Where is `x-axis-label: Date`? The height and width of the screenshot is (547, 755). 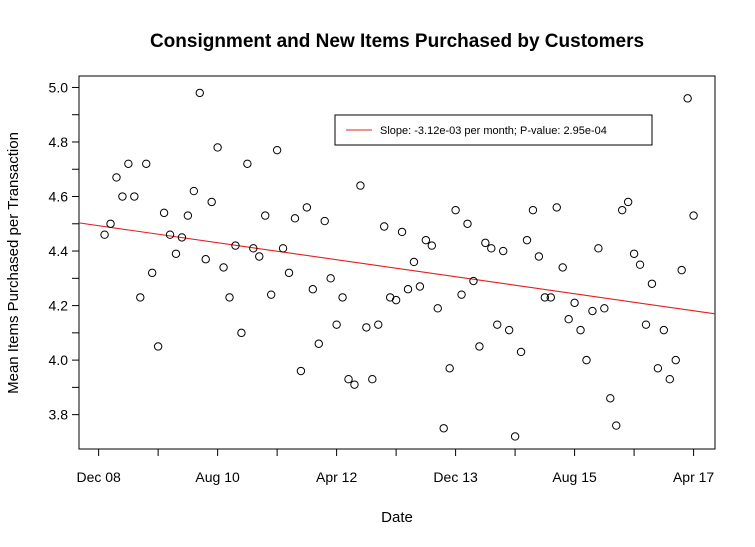 x-axis-label: Date is located at coordinates (397, 517).